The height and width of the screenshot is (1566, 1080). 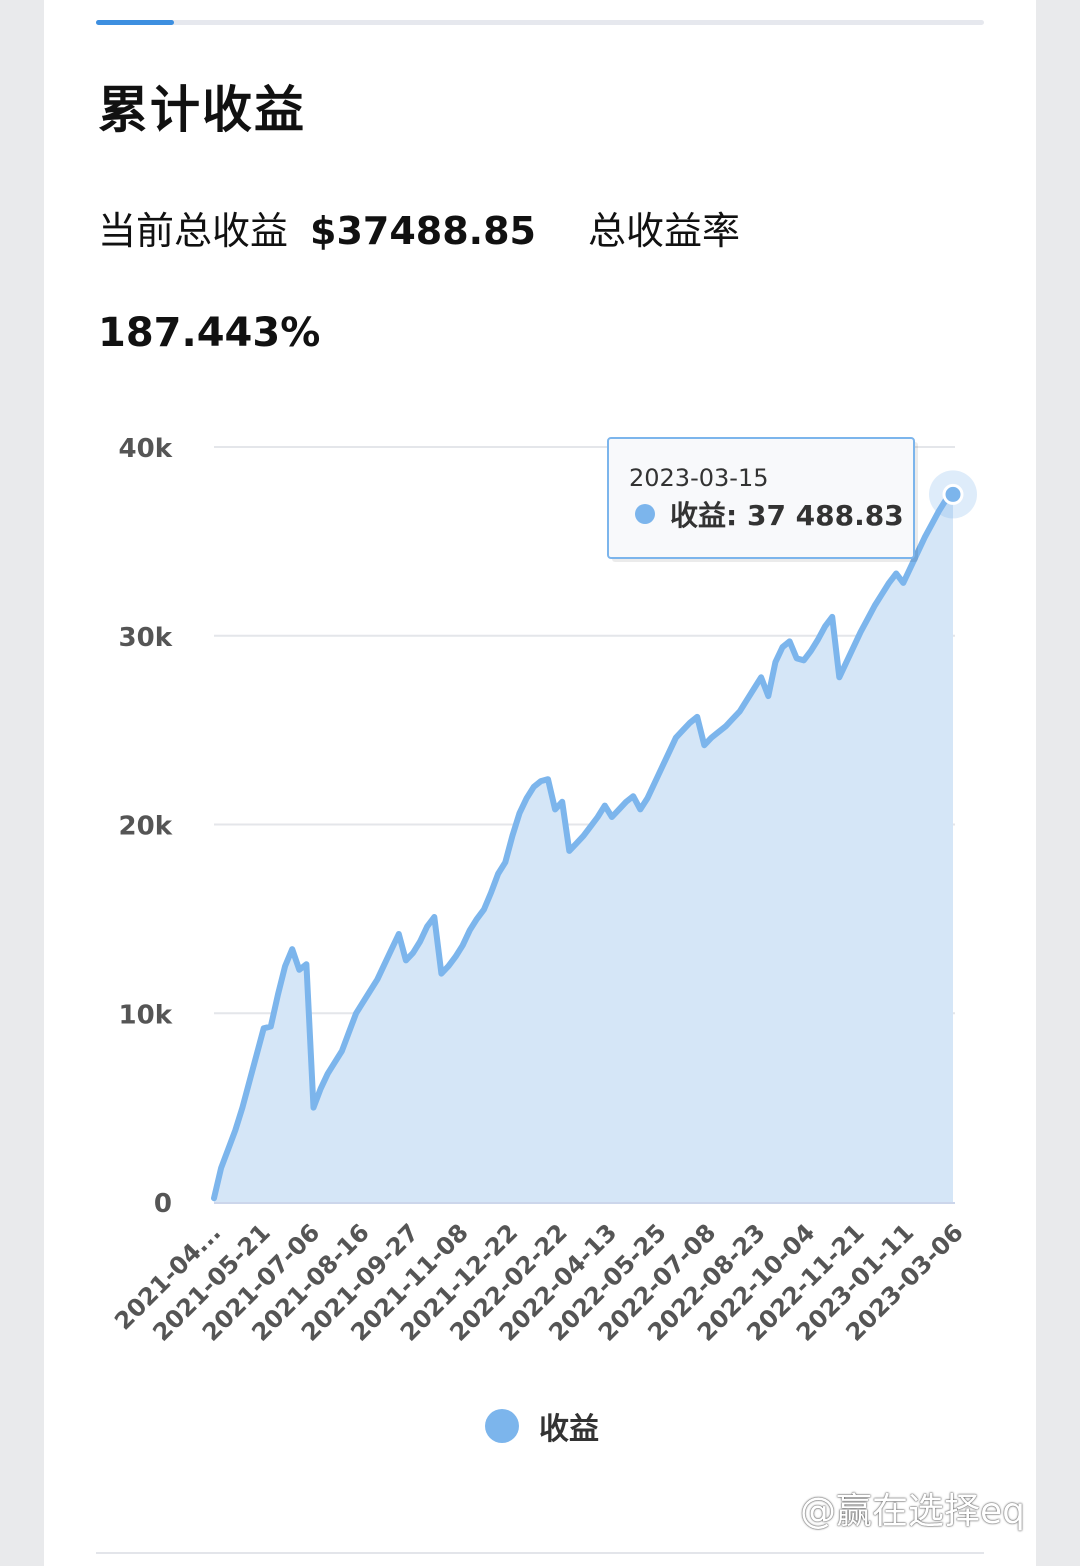 I want to click on summary-line: 当前总收益 $37488.85 总收益率, so click(x=419, y=227).